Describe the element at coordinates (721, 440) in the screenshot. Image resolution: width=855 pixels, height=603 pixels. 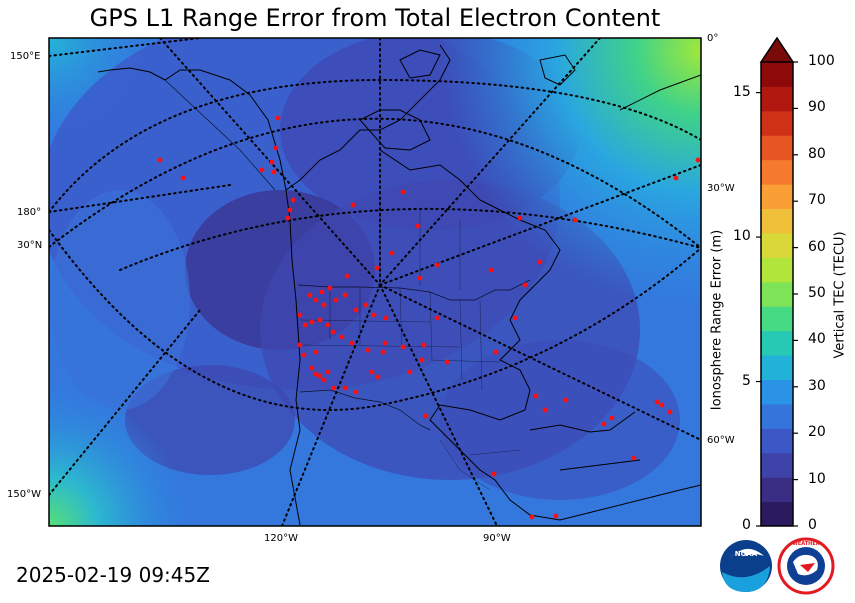
I see `graticule-label-60w: 60°W` at that location.